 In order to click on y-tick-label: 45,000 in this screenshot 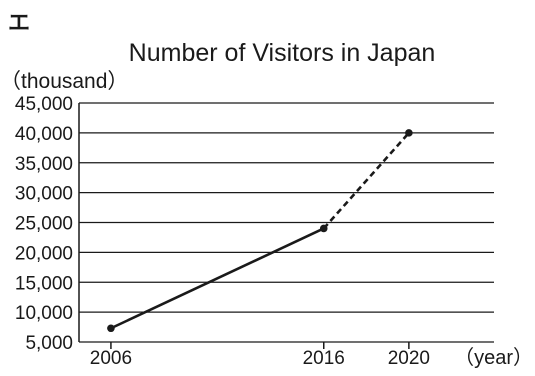, I will do `click(44, 104)`.